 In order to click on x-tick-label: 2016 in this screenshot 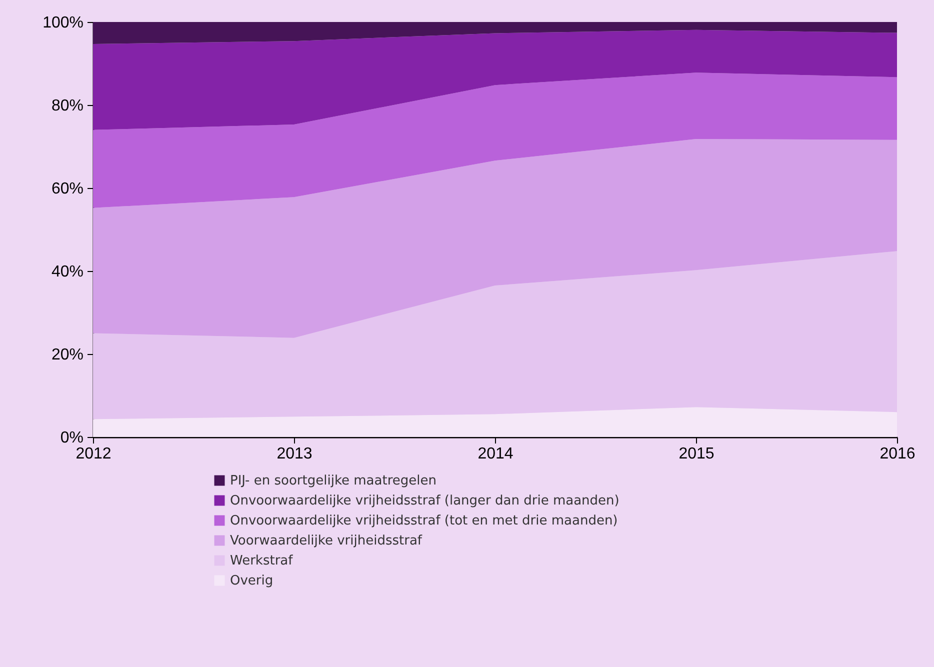, I will do `click(898, 454)`.